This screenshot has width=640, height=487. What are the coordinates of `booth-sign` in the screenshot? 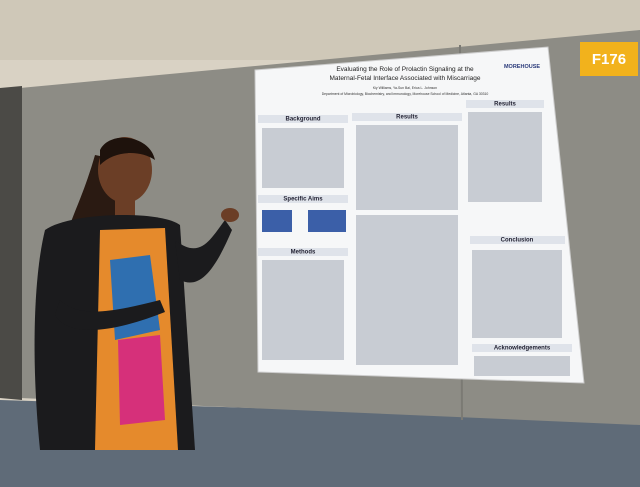 It's located at (609, 59).